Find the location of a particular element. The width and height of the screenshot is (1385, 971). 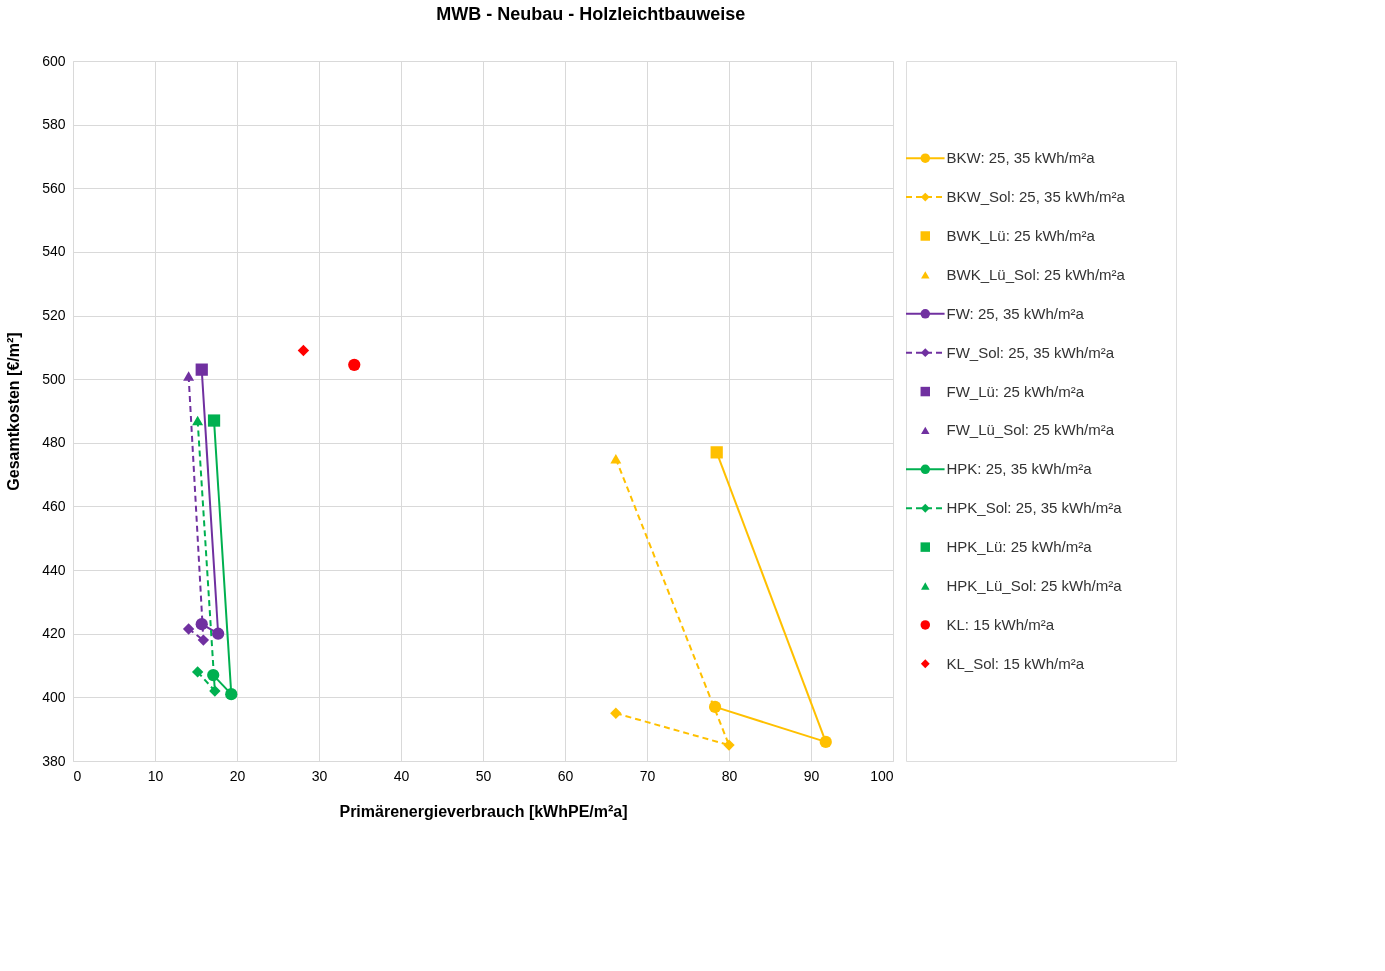

legend-label: BWK_Lü: 25 kWh/m²a is located at coordinates (1021, 235).